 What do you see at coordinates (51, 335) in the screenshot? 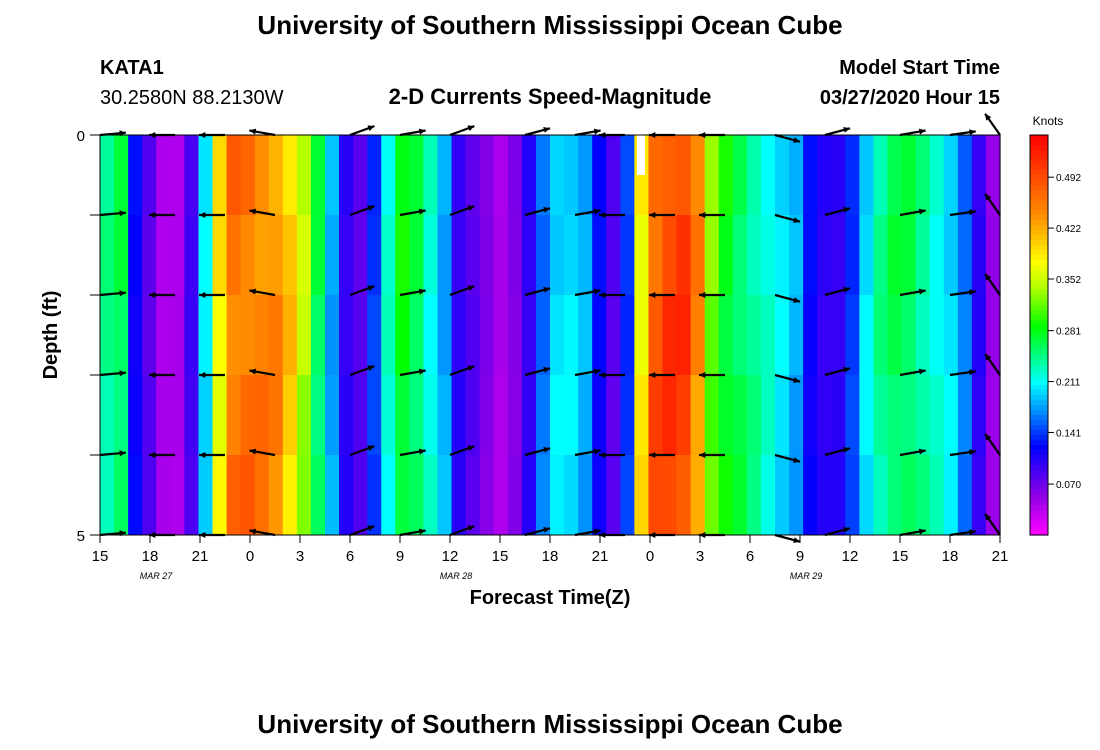
I see `y-axis-label: Depth (ft)` at bounding box center [51, 335].